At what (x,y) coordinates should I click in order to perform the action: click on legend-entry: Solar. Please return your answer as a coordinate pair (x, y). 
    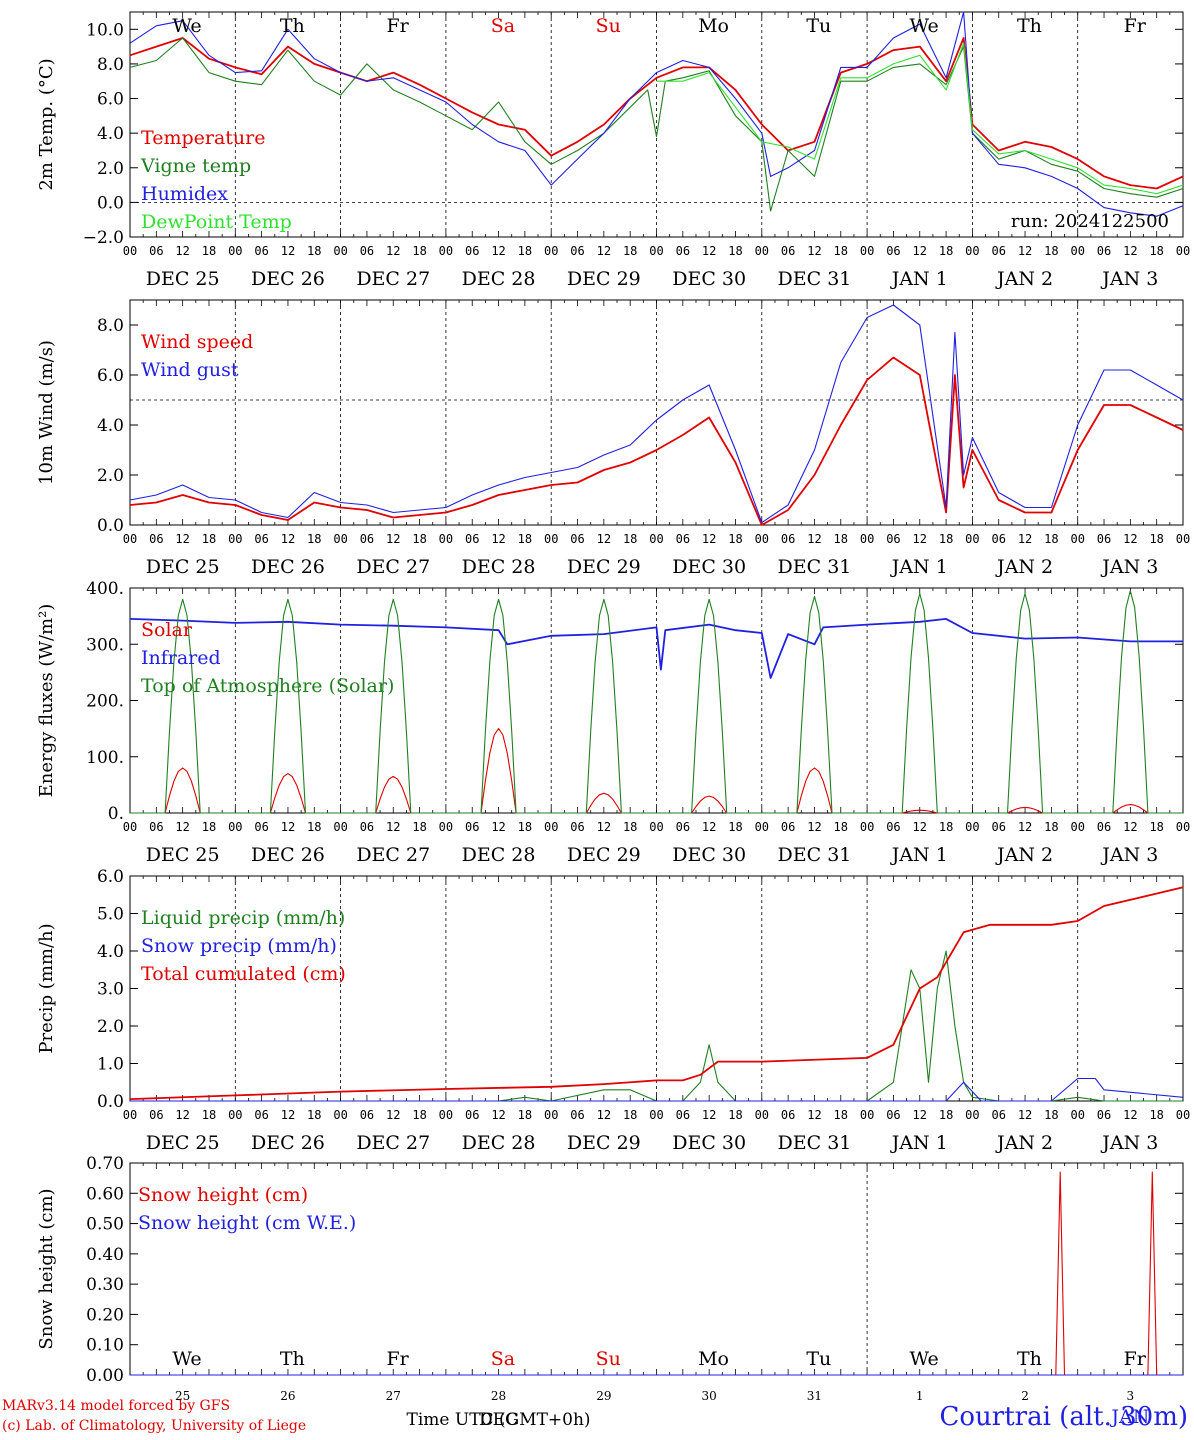
    Looking at the image, I should click on (167, 630).